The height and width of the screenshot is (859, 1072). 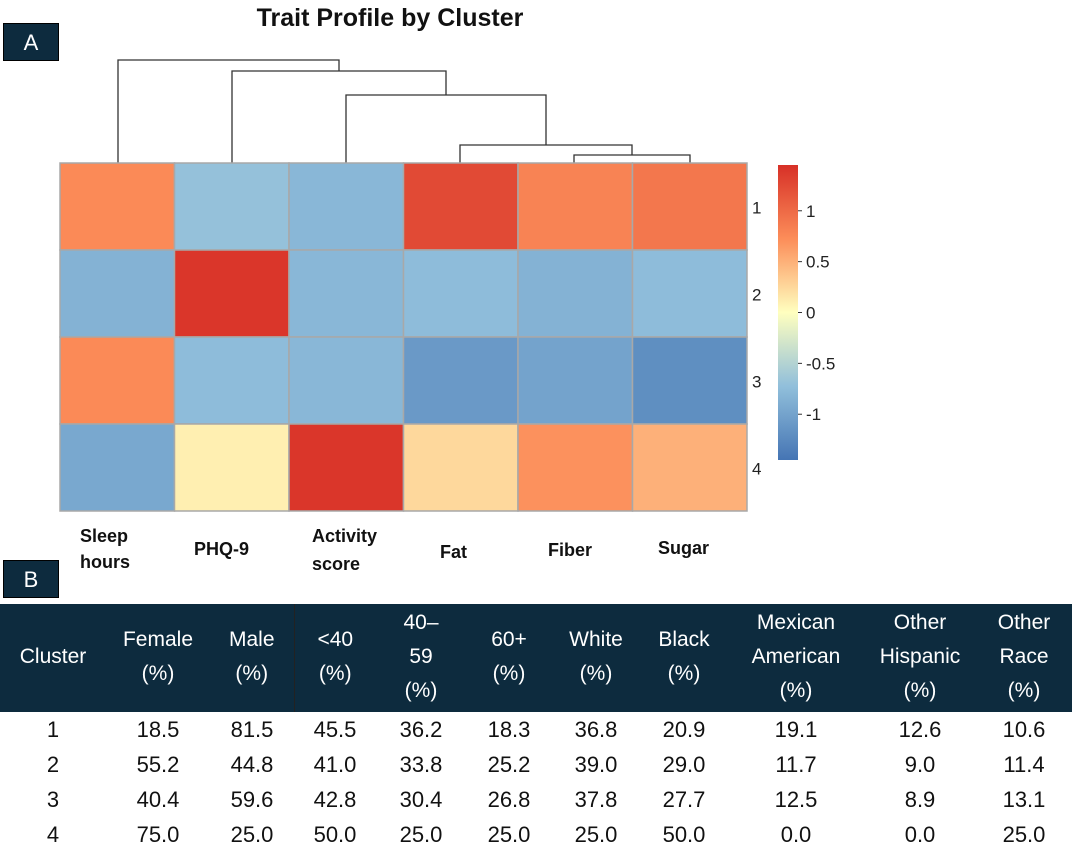 What do you see at coordinates (596, 764) in the screenshot?
I see `table-cell: 39.0` at bounding box center [596, 764].